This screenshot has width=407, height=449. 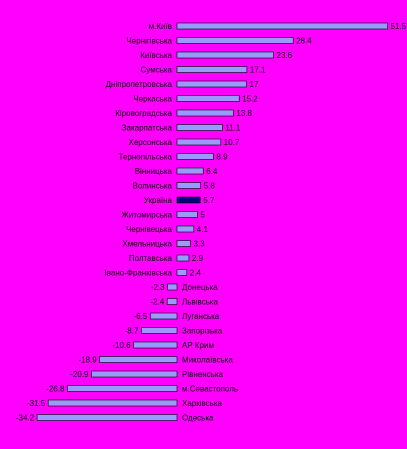 What do you see at coordinates (200, 244) in the screenshot?
I see `value-label: 3.3` at bounding box center [200, 244].